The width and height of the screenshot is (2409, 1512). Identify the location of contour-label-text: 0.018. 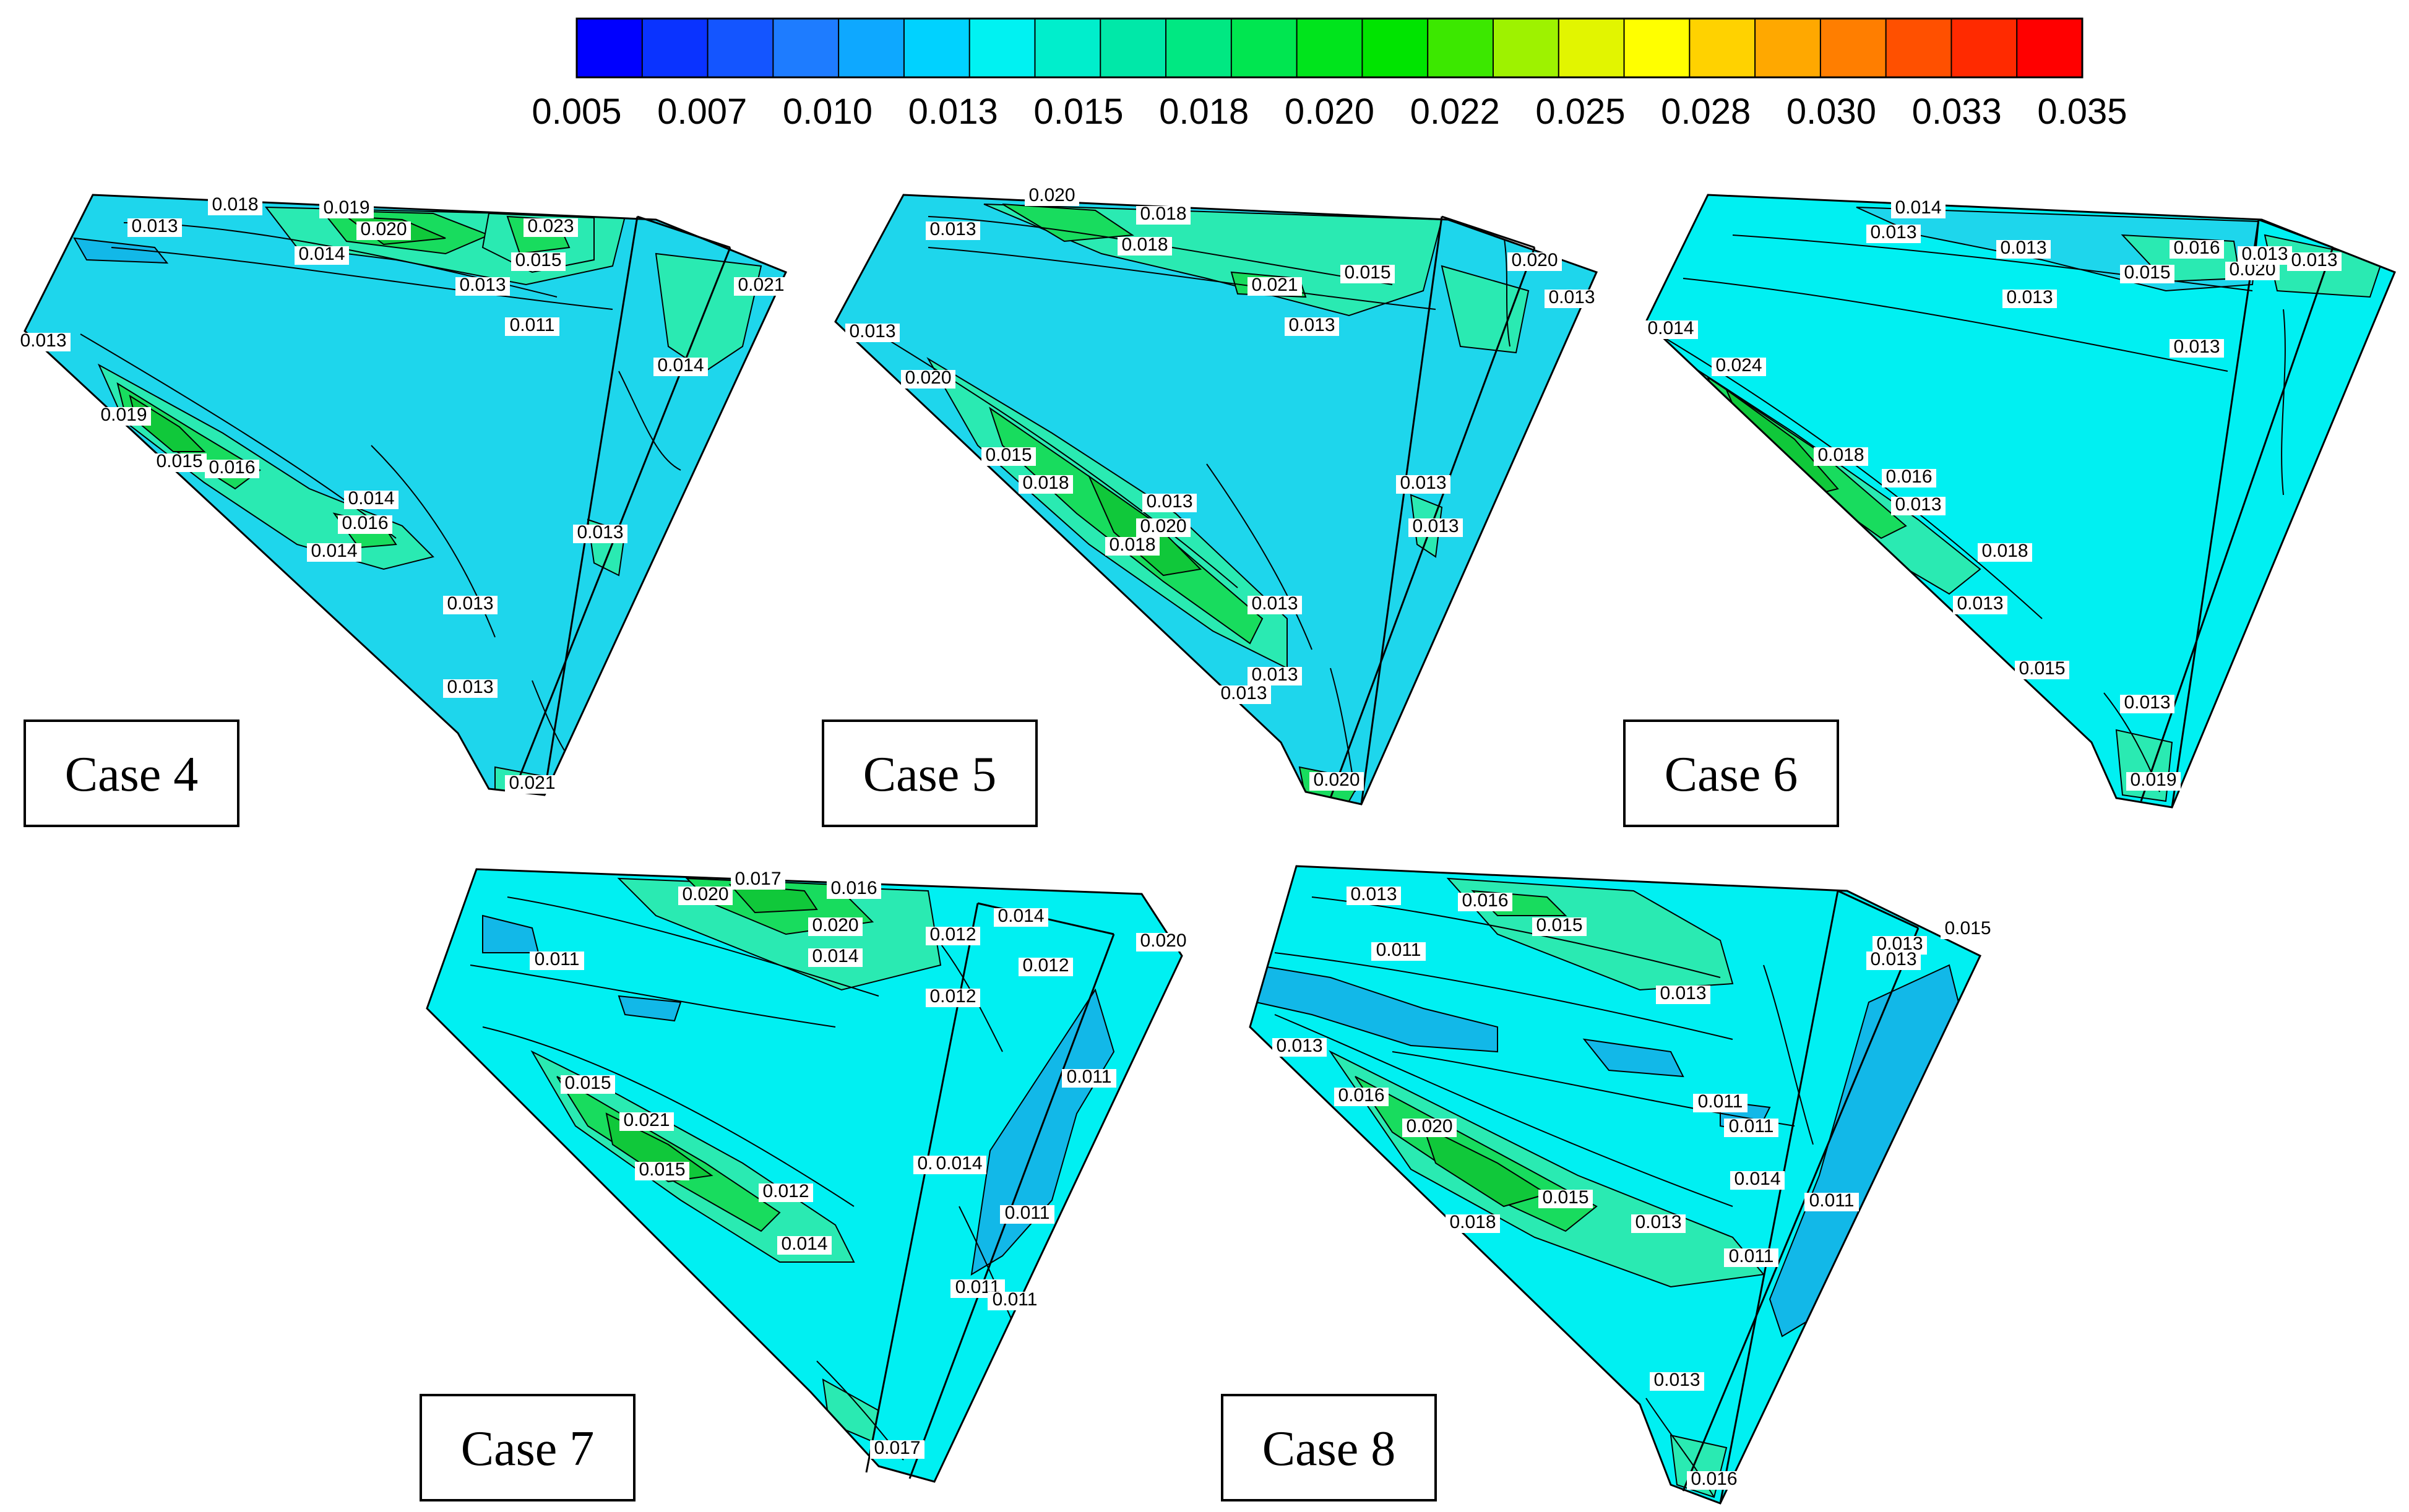
(1045, 483).